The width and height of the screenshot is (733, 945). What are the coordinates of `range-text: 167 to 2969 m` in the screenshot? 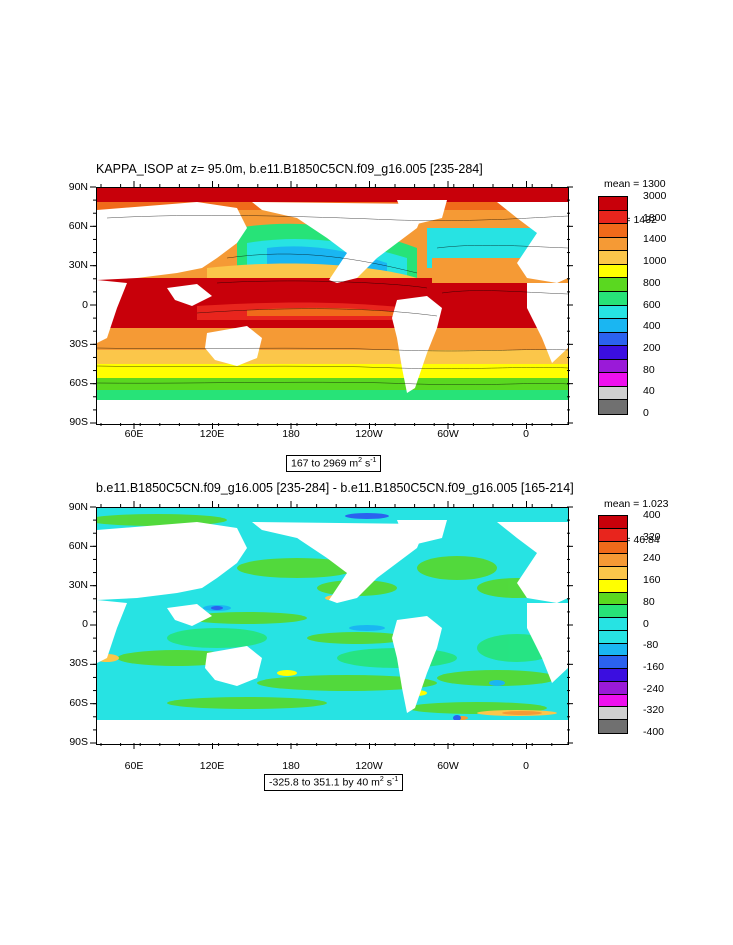 It's located at (325, 463).